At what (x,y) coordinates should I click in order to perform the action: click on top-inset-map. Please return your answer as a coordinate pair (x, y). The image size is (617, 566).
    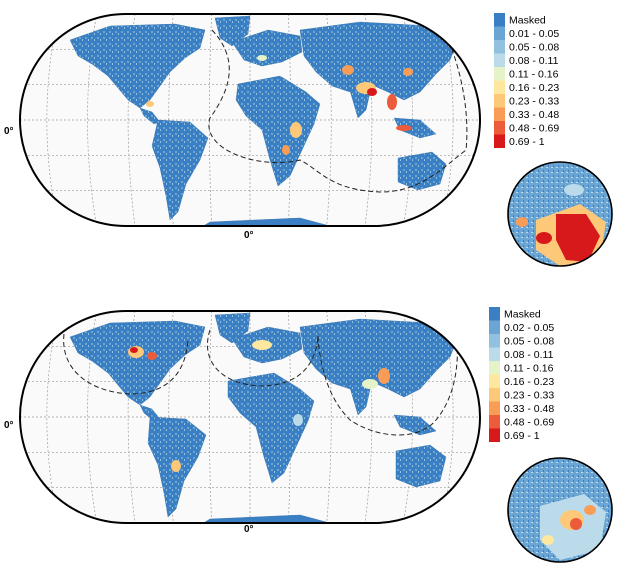
    Looking at the image, I should click on (560, 214).